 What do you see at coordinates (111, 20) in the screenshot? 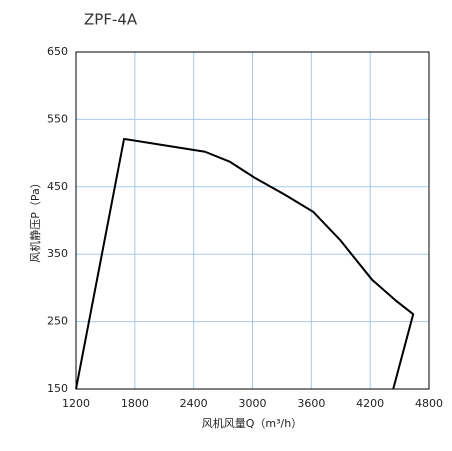
I see `chart-title: ZPF-4A` at bounding box center [111, 20].